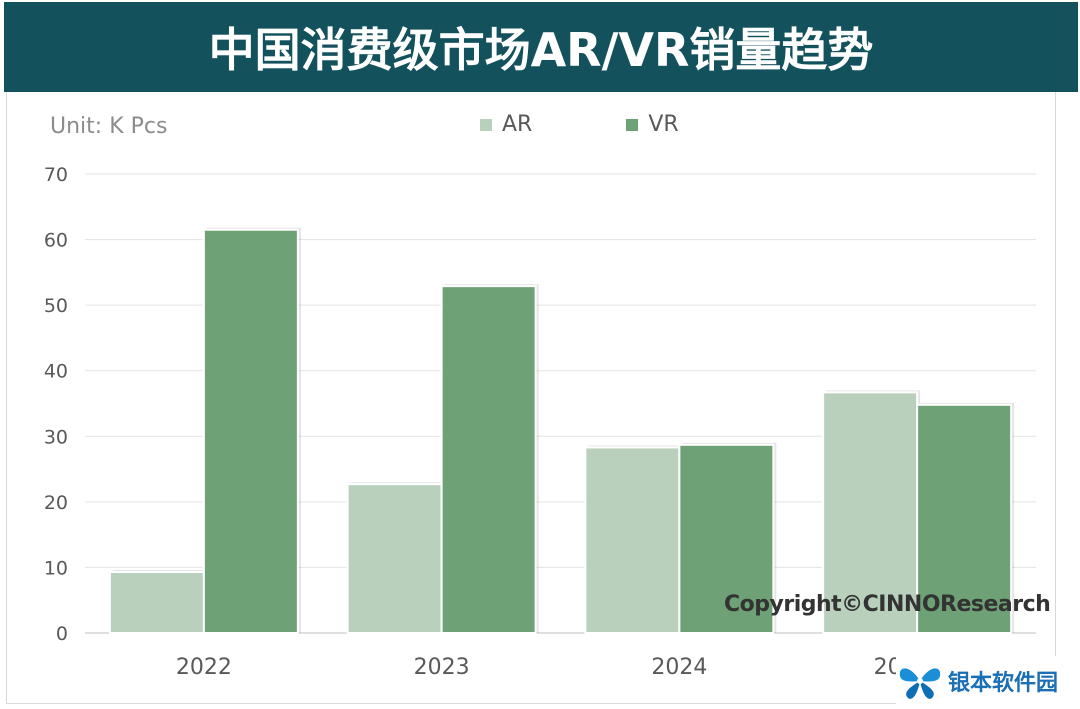 The height and width of the screenshot is (709, 1080). Describe the element at coordinates (541, 50) in the screenshot. I see `chart-title: 中国消费级市场AR/VR销量趋势` at that location.